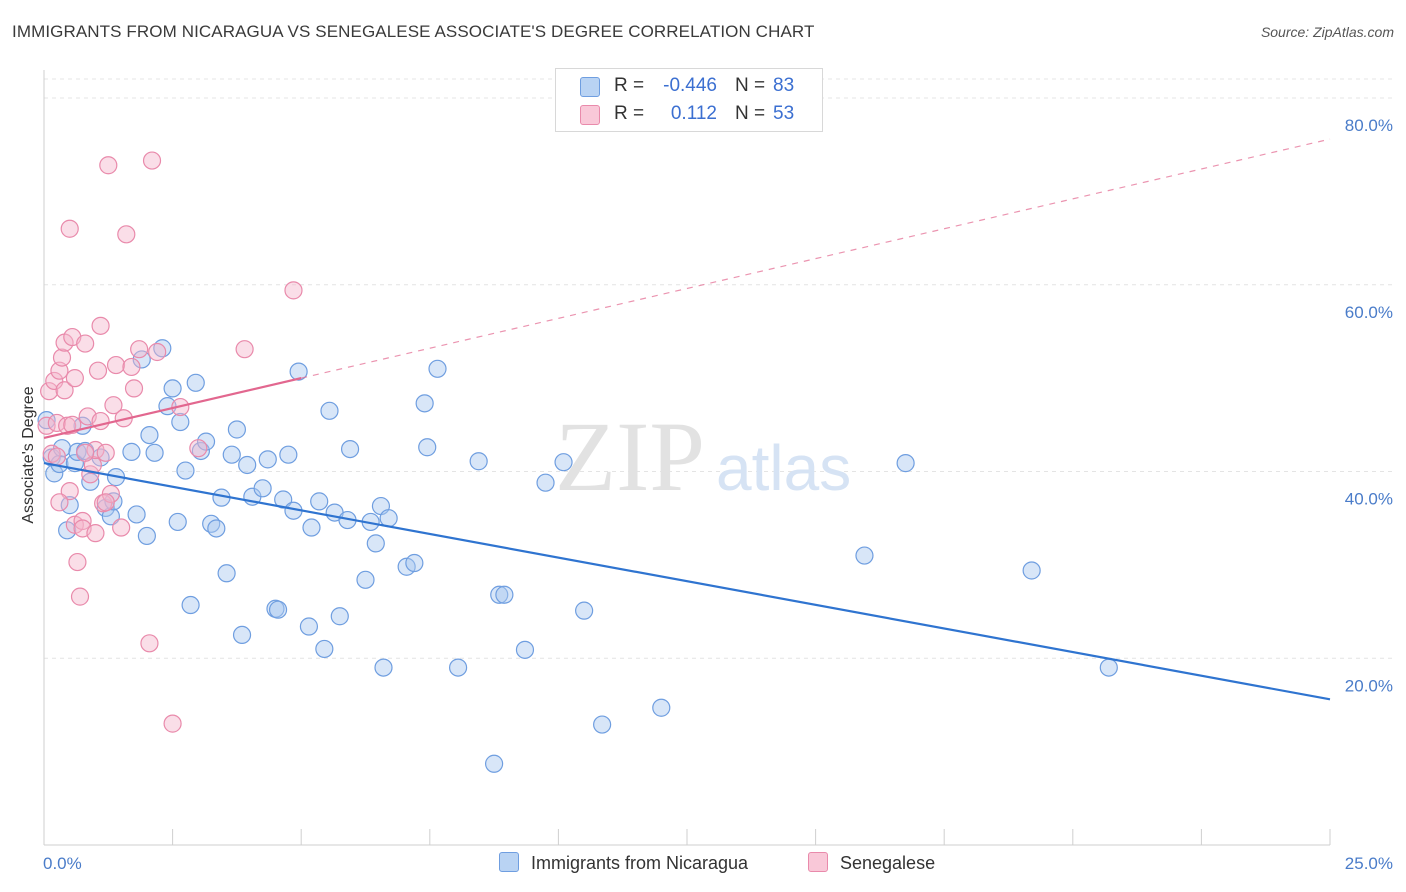  What do you see at coordinates (1369, 312) in the screenshot?
I see `y-tick-label: 60.0%` at bounding box center [1369, 312].